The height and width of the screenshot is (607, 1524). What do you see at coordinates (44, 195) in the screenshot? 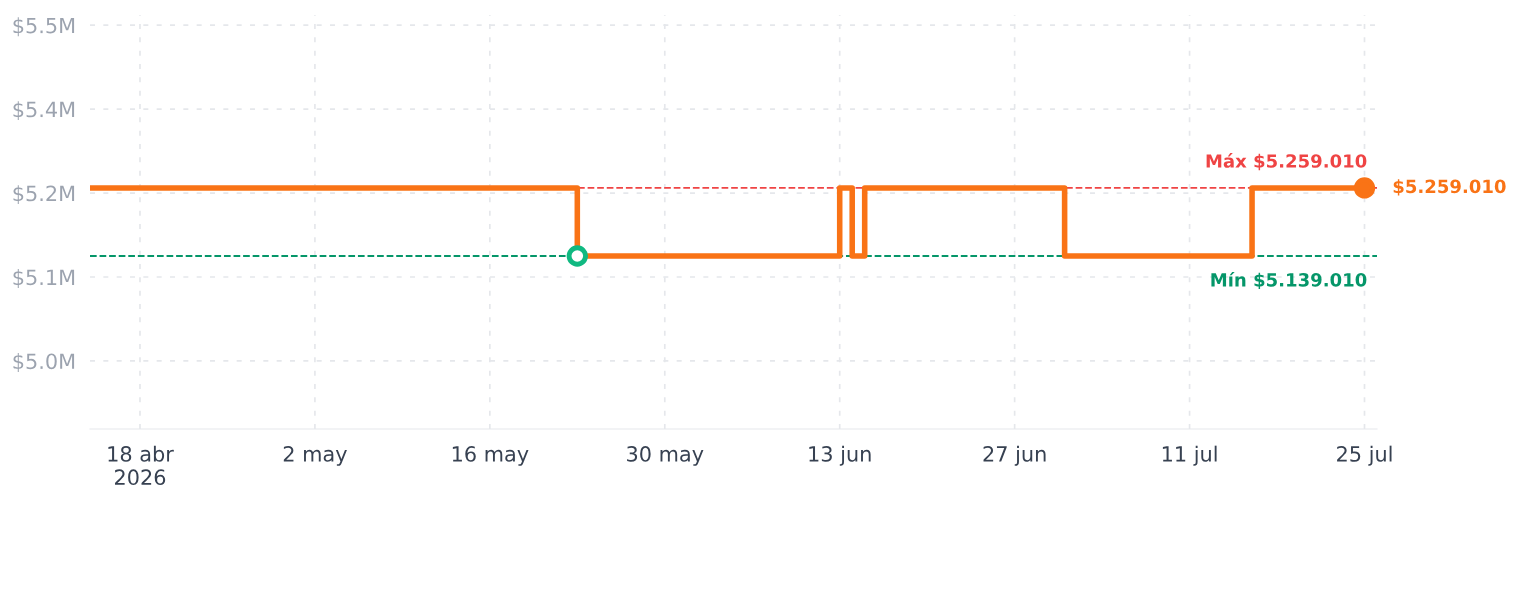
I see `y-tick-label: $5.2M` at bounding box center [44, 195].